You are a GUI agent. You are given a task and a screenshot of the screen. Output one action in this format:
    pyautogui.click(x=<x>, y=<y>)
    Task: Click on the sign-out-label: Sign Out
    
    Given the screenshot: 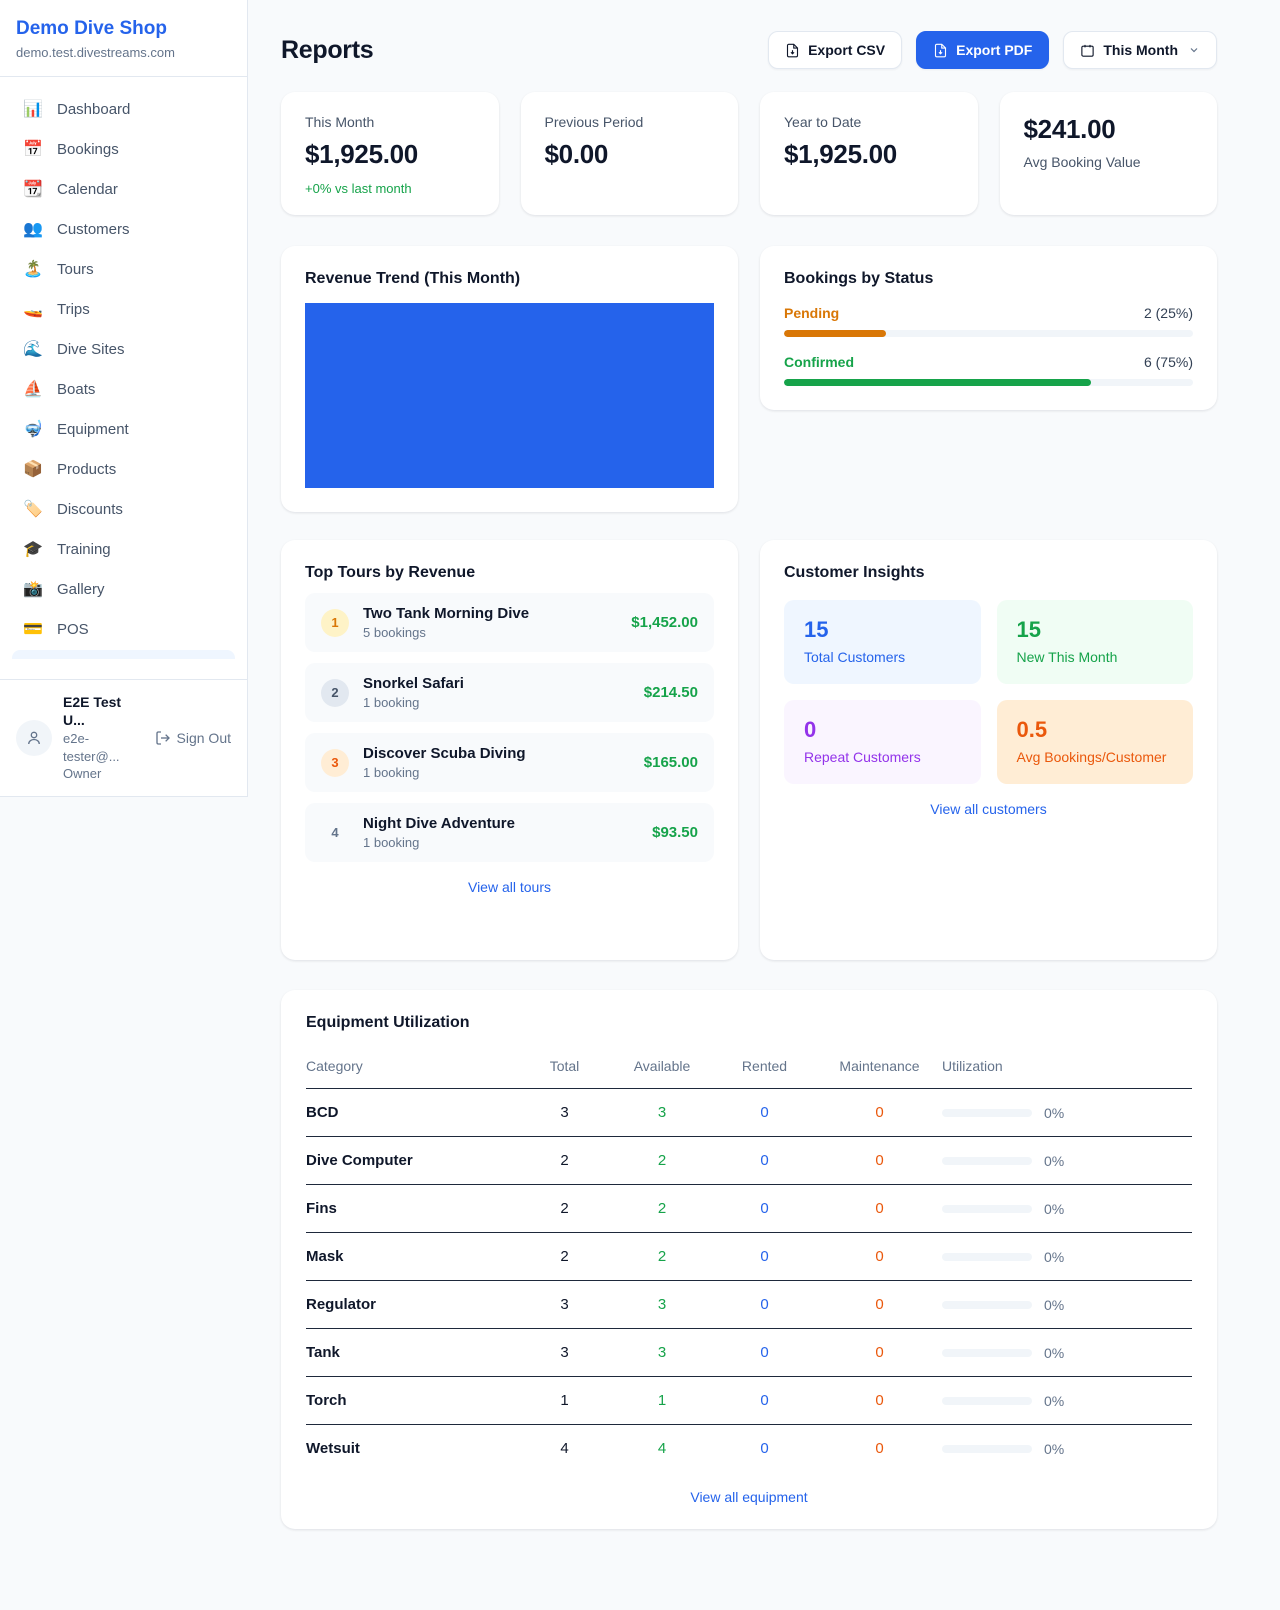 What is the action you would take?
    pyautogui.click(x=203, y=737)
    